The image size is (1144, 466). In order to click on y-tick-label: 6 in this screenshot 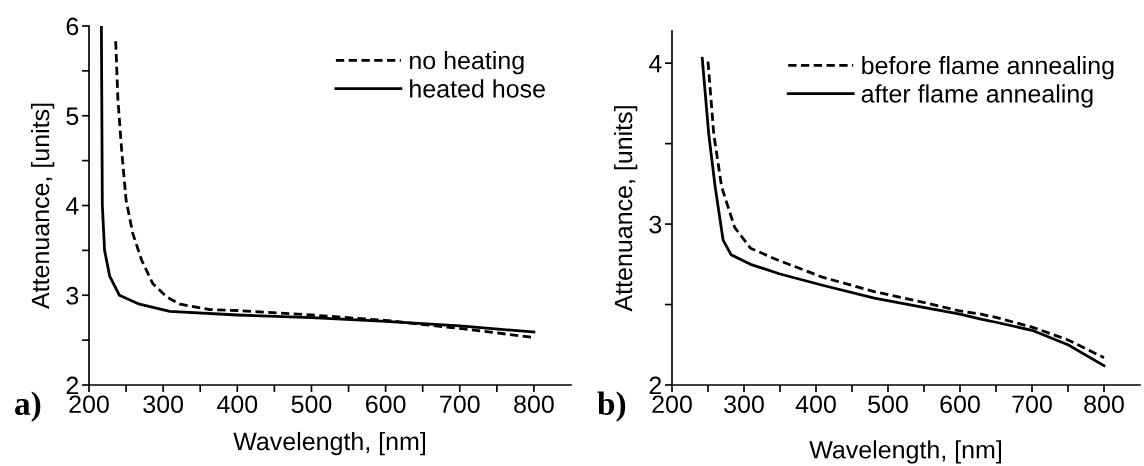, I will do `click(72, 26)`.